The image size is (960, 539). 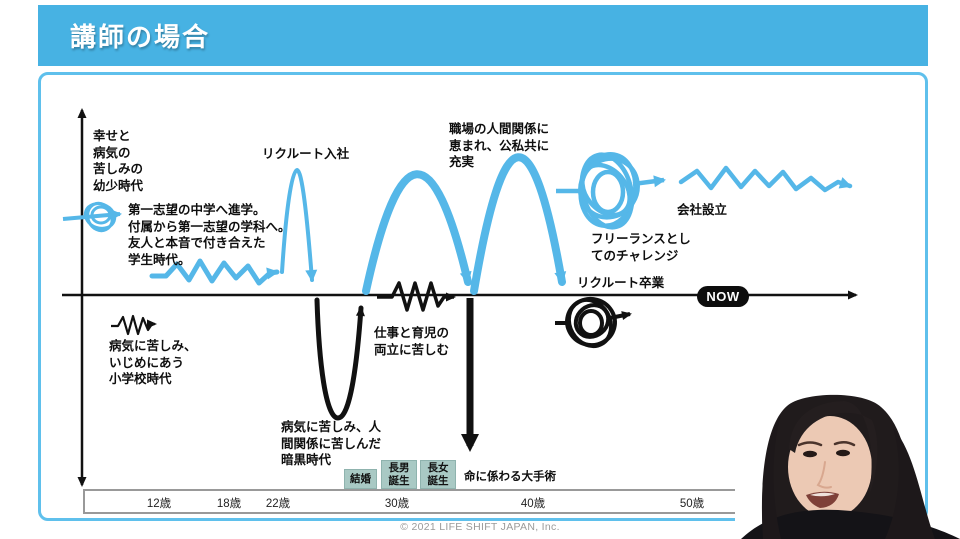 I want to click on label-elementary: 病気に苦しみ、 いじめにあう 小学校時代, so click(x=153, y=362).